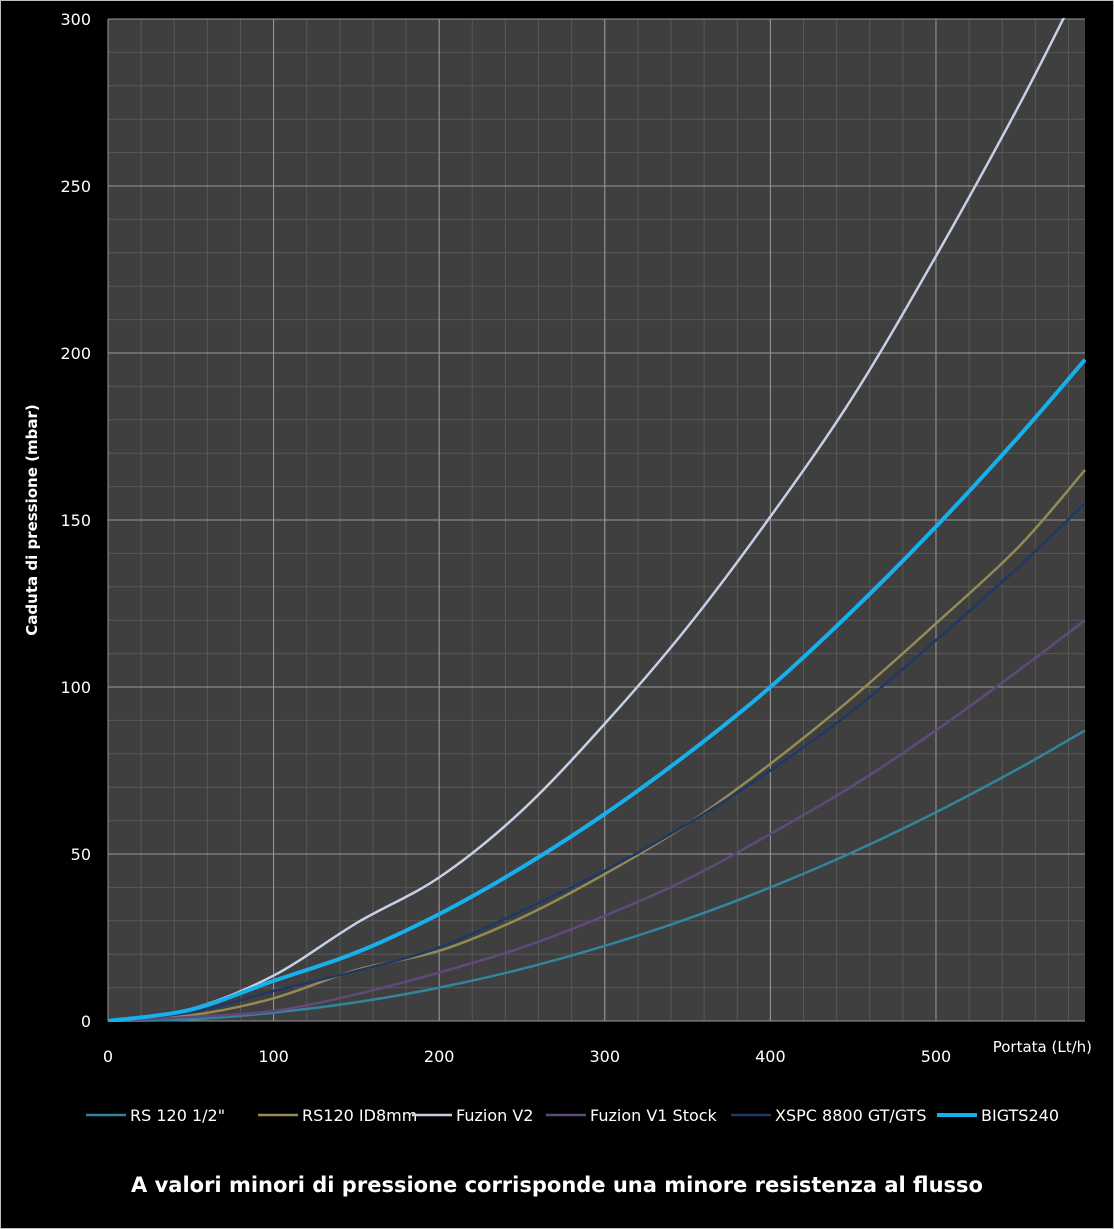 The height and width of the screenshot is (1229, 1114). What do you see at coordinates (1020, 1115) in the screenshot?
I see `legend-label-5: BIGTS240` at bounding box center [1020, 1115].